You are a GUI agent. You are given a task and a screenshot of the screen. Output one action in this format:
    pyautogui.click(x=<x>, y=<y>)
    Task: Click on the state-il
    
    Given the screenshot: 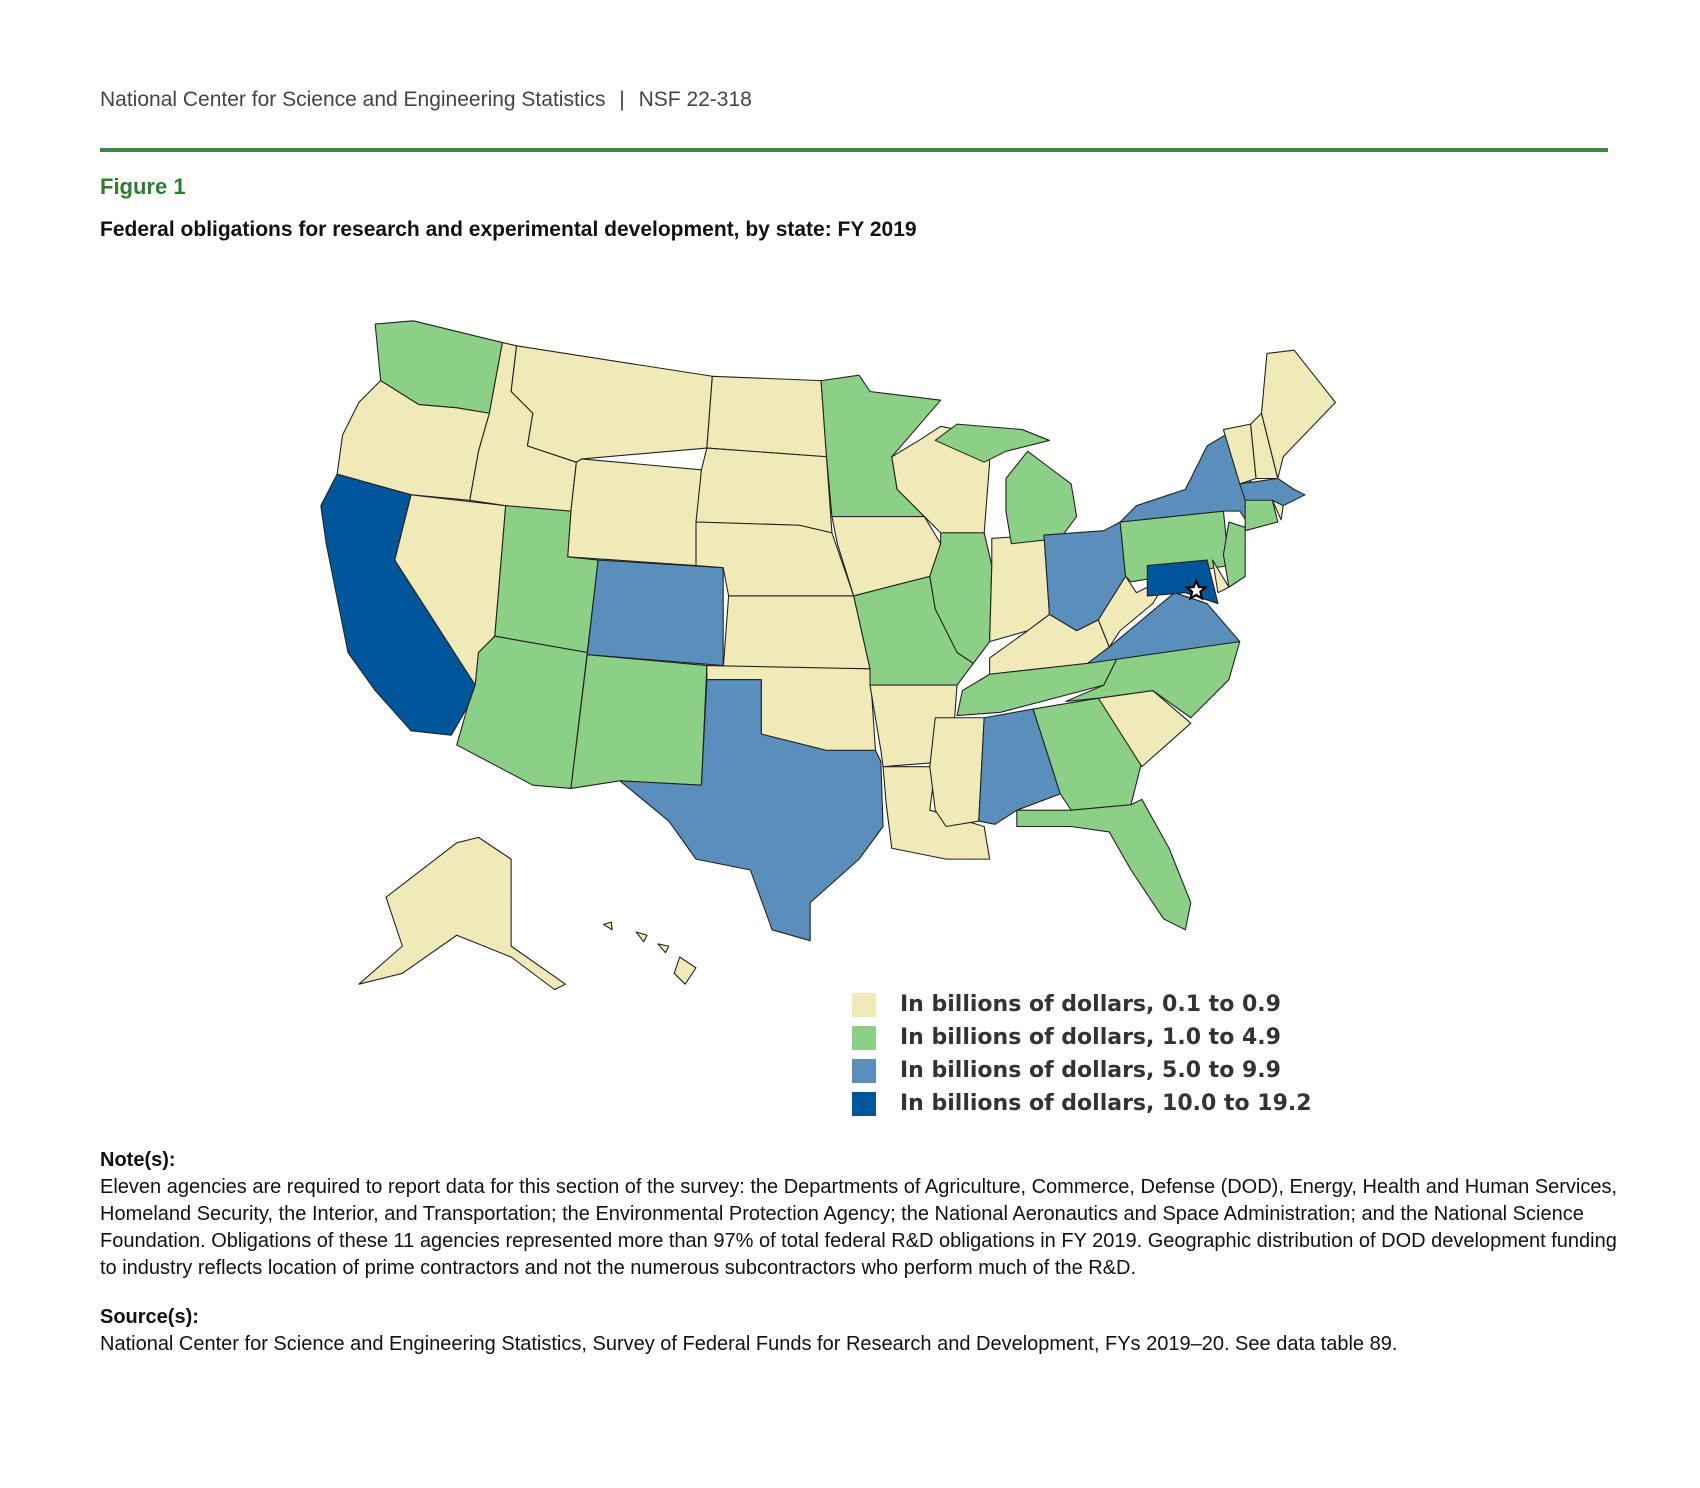 What is the action you would take?
    pyautogui.click(x=961, y=598)
    